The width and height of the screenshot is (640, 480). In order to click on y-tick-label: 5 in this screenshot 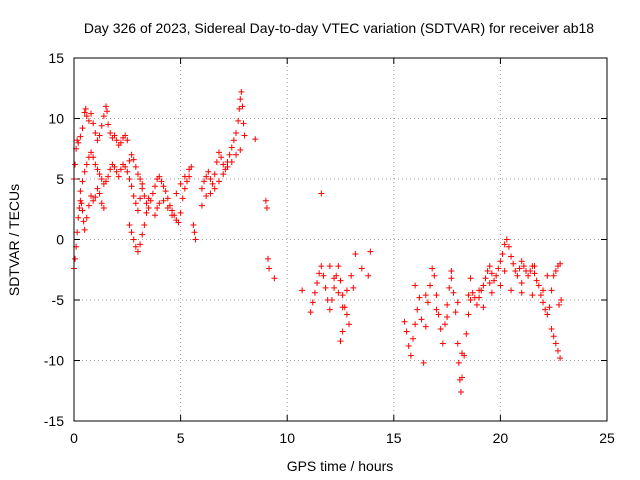, I will do `click(60, 179)`.